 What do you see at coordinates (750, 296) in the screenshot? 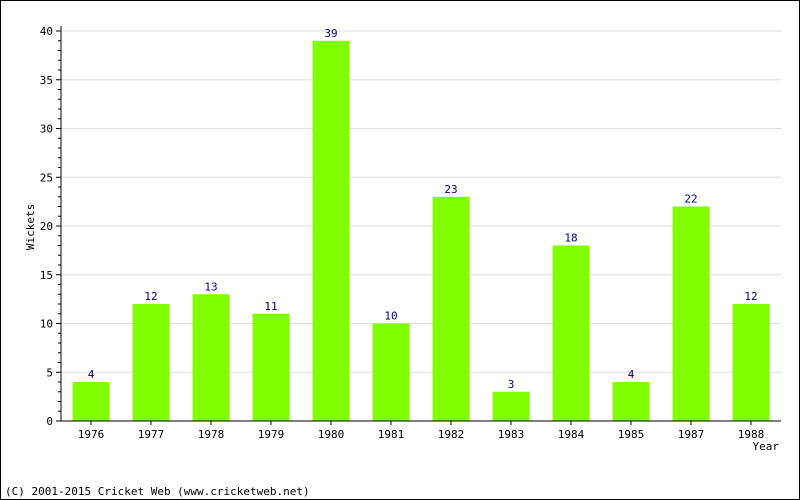
I see `data-label-1988: 12` at bounding box center [750, 296].